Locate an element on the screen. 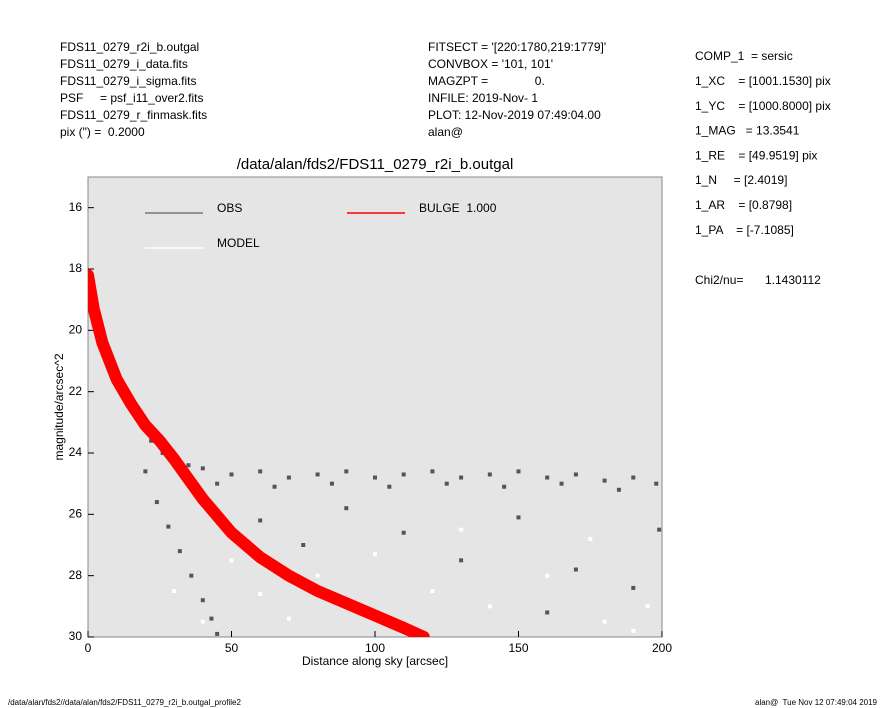  y-axis-label: magnitude/arcsec^2 is located at coordinates (59, 406).